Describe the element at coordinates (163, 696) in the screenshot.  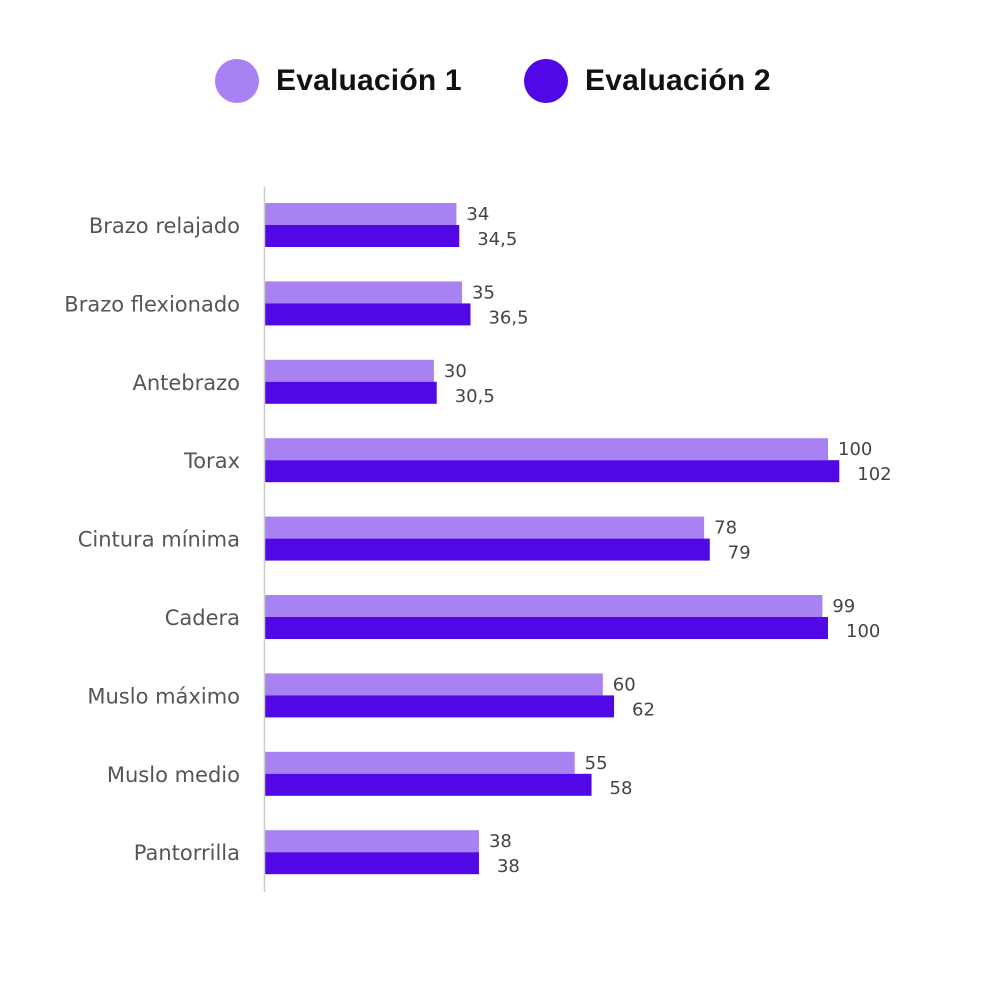
I see `category-label-muslo-maximo: Muslo máximo` at that location.